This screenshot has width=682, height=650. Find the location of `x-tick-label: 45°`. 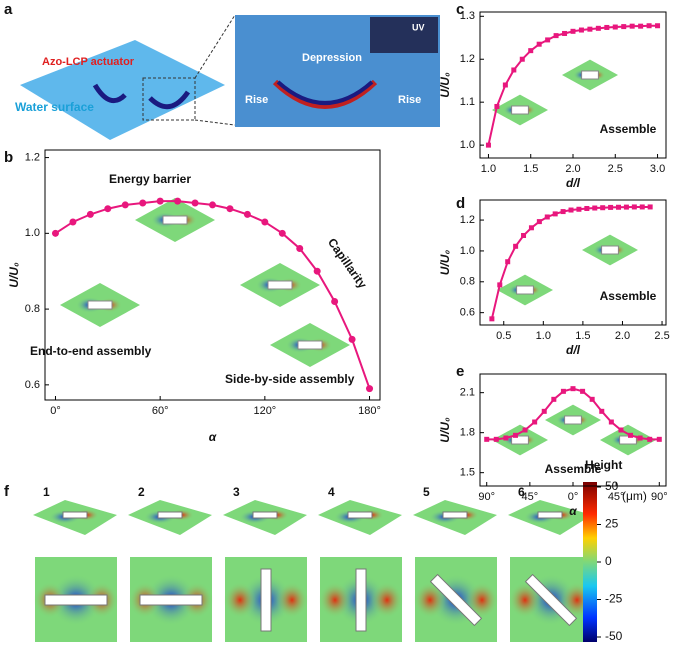

x-tick-label: 45° is located at coordinates (616, 497).